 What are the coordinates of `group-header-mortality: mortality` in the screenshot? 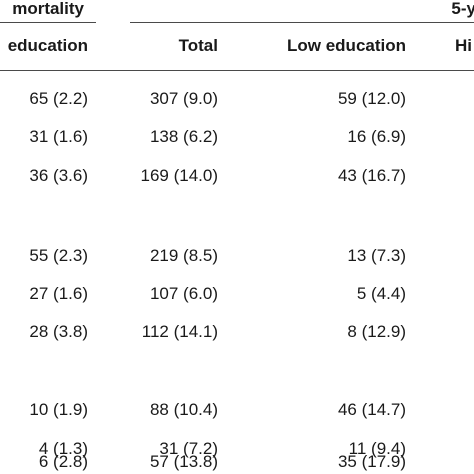 It's located at (48, 9).